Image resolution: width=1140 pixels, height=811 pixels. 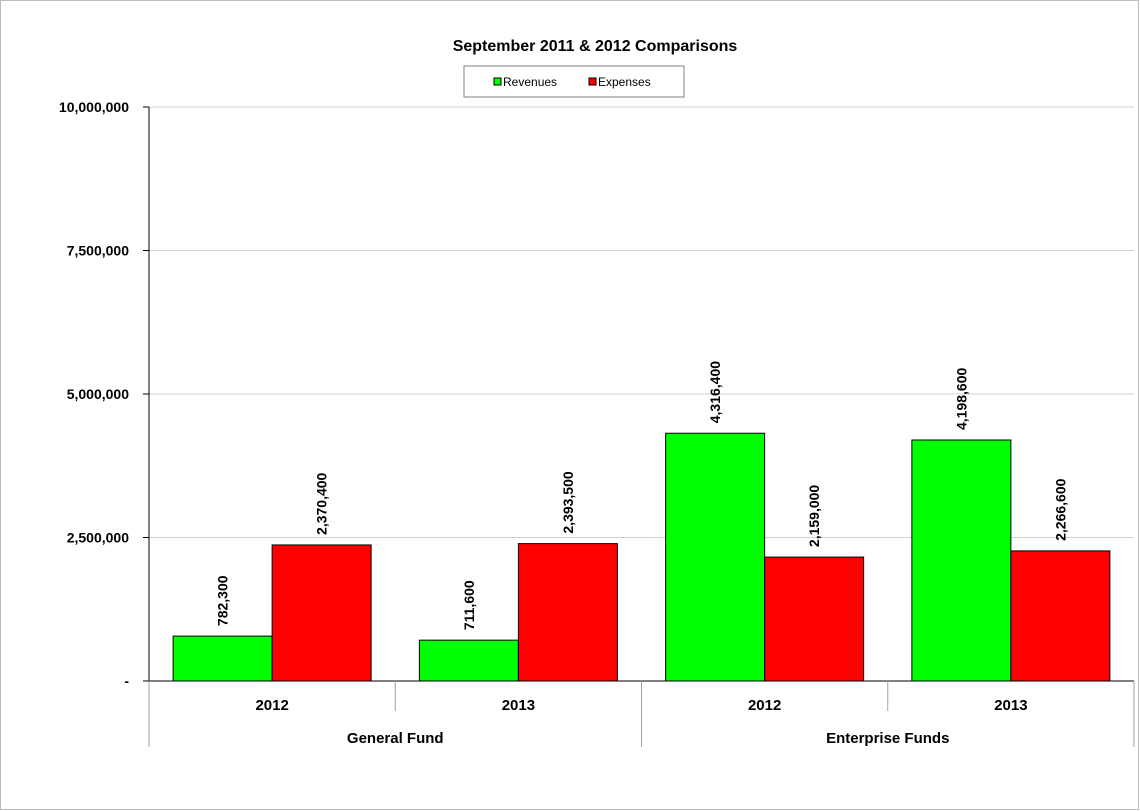 What do you see at coordinates (223, 600) in the screenshot?
I see `data-label: 782,300` at bounding box center [223, 600].